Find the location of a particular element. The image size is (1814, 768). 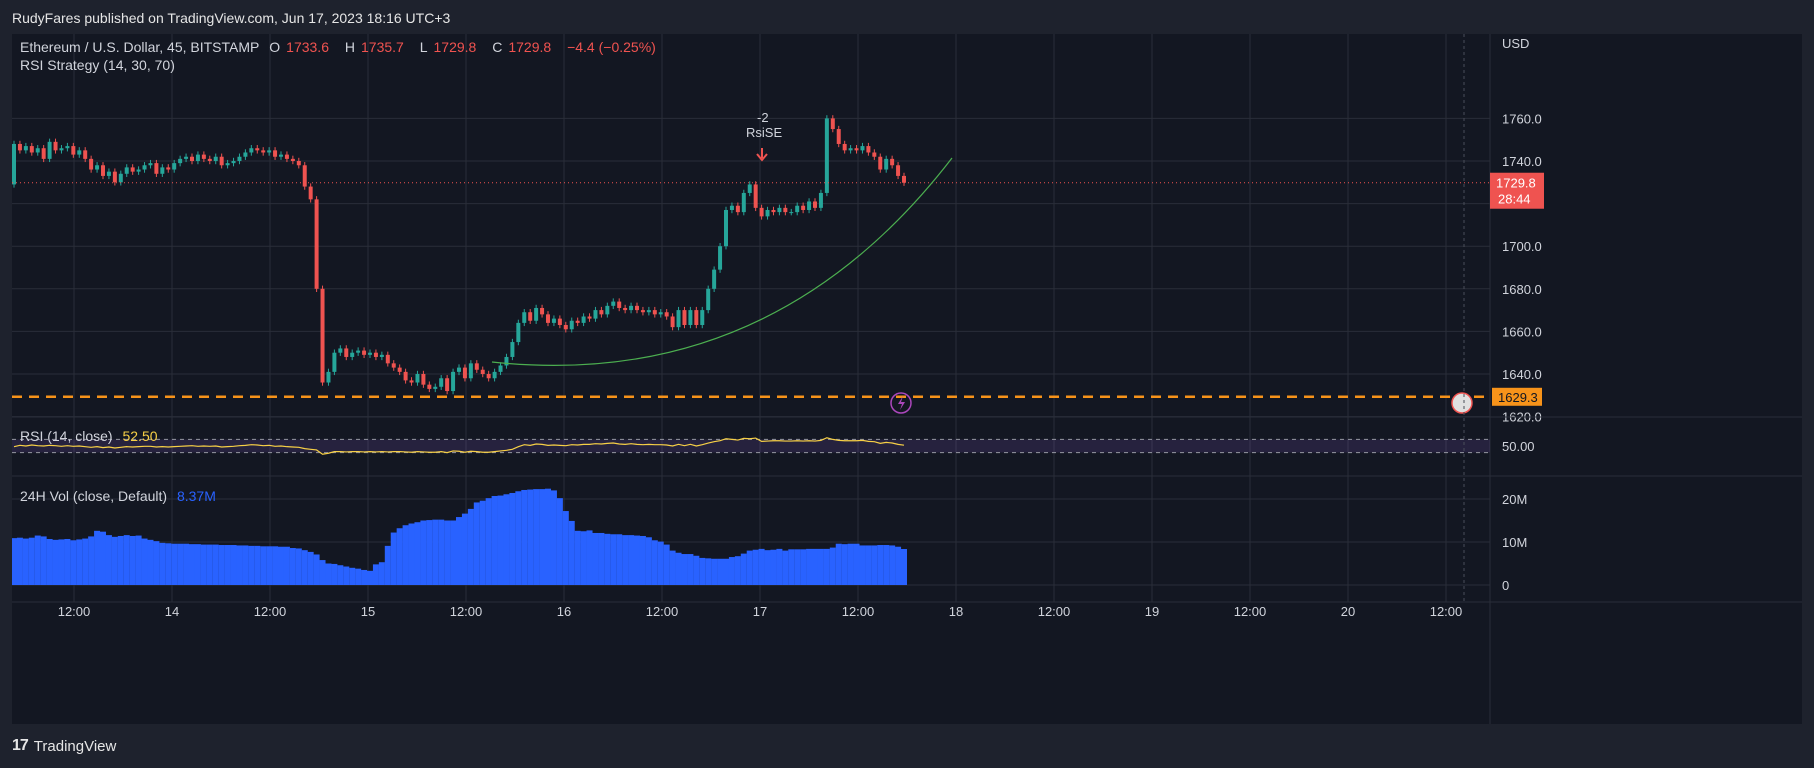

symbol-label: Ethereum / U.S. Dollar, 45, BITSTAMP is located at coordinates (140, 47).